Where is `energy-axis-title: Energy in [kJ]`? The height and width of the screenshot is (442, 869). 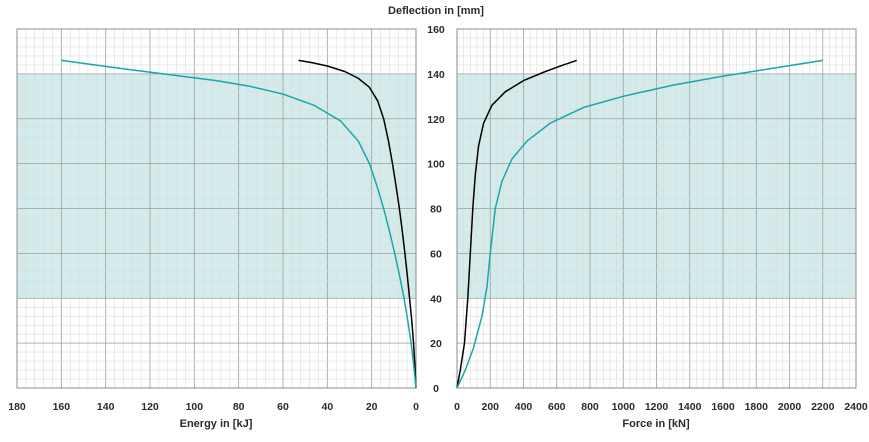 energy-axis-title: Energy in [kJ] is located at coordinates (216, 424).